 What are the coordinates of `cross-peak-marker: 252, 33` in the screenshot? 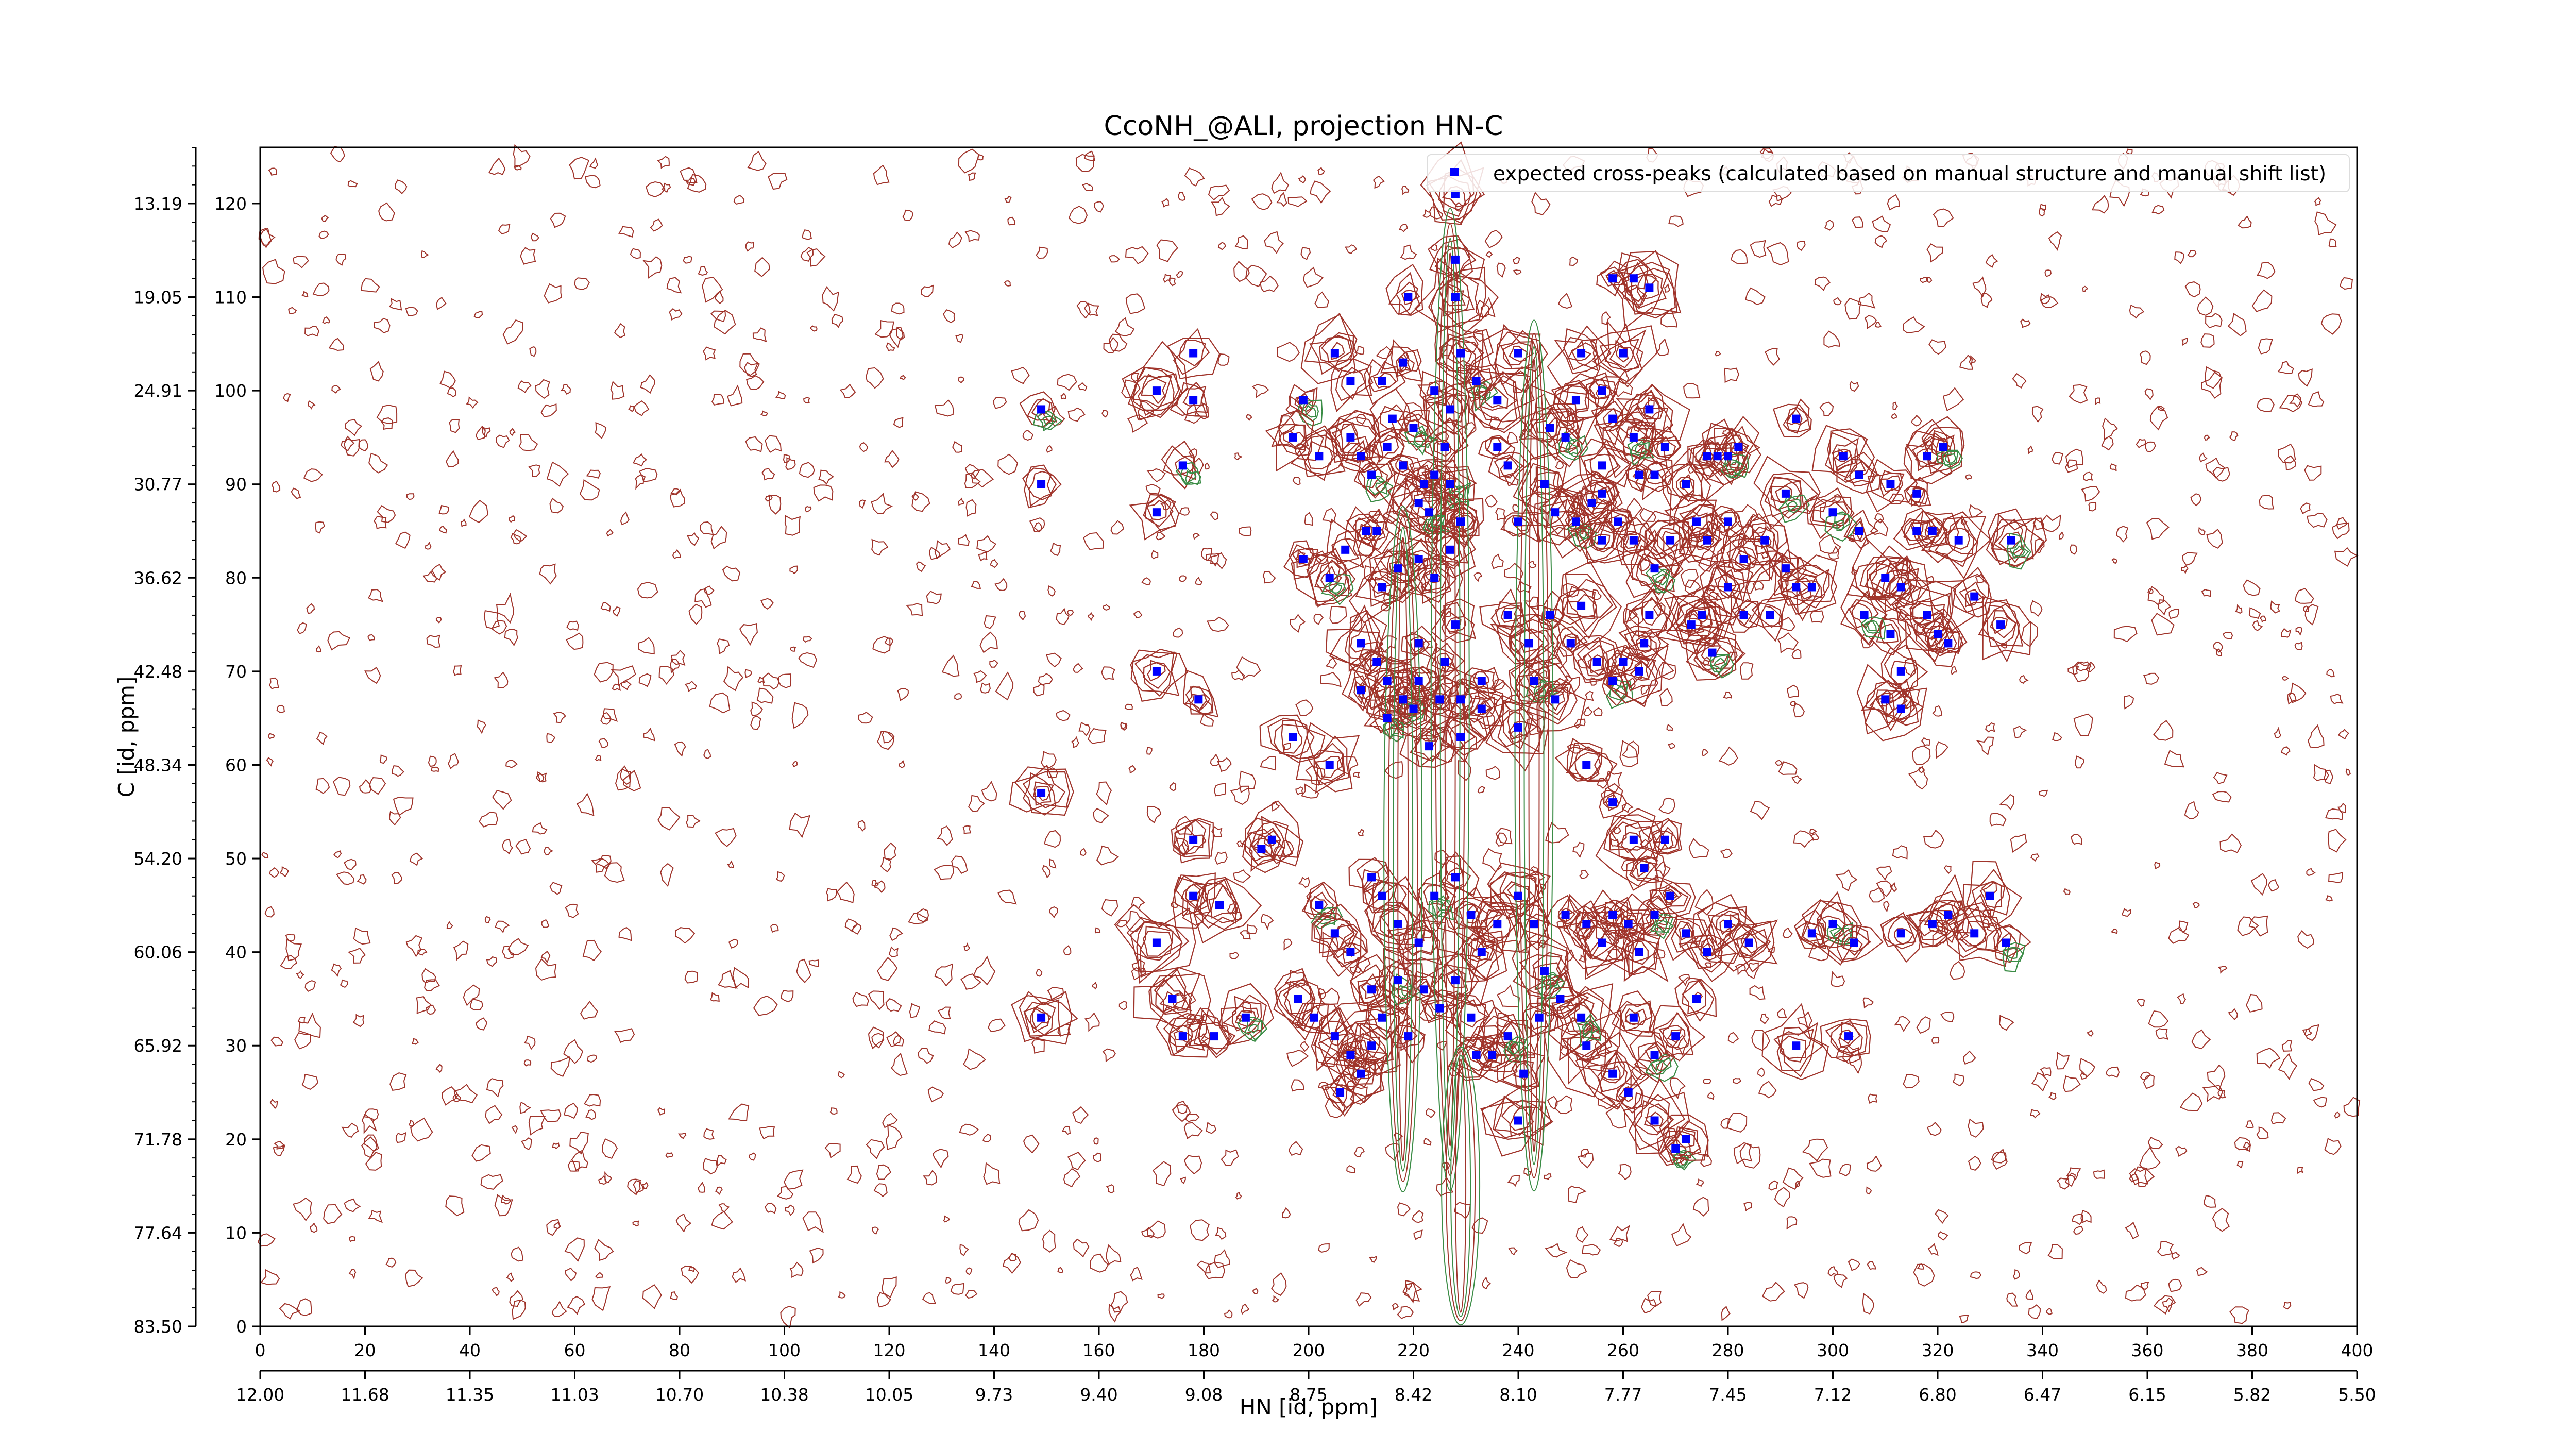 It's located at (1581, 1017).